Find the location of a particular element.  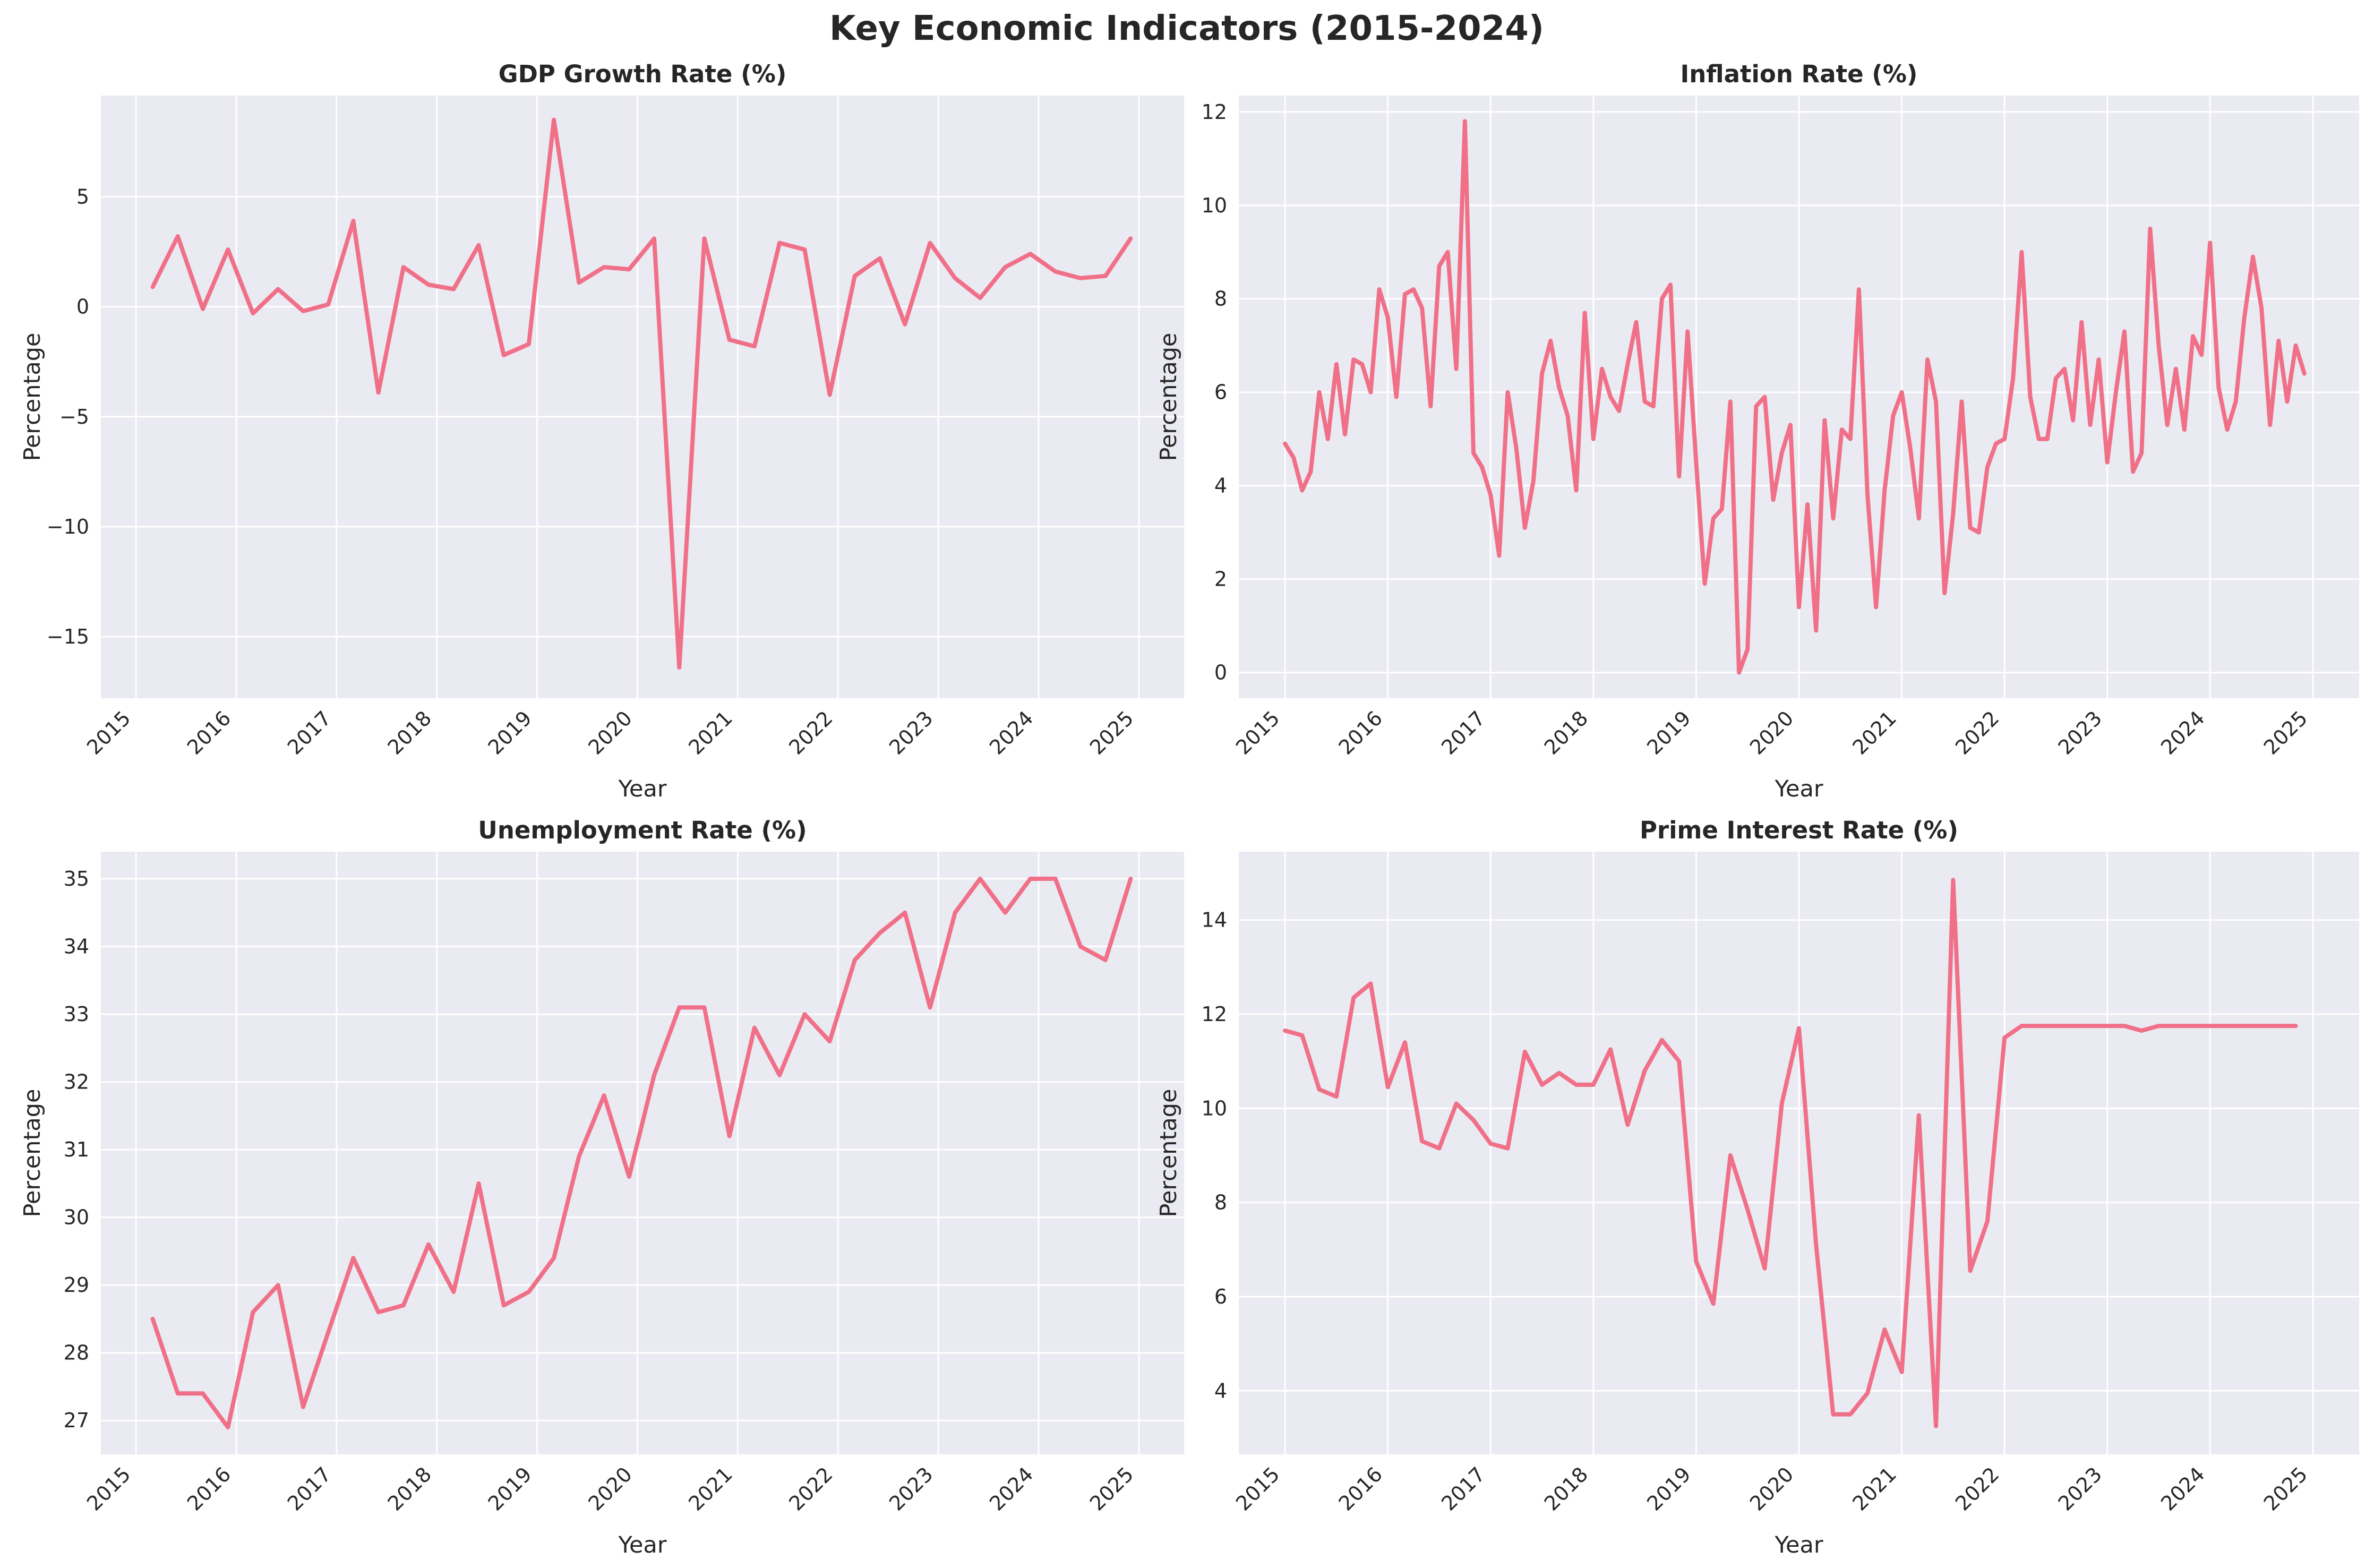

y-tick-label: 31 is located at coordinates (76, 1149).